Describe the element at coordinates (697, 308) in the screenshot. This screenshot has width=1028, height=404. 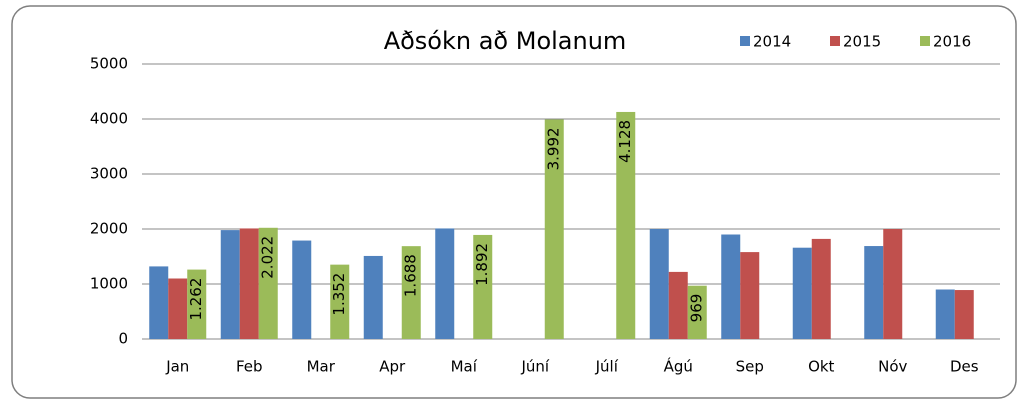
I see `data-label: 969` at that location.